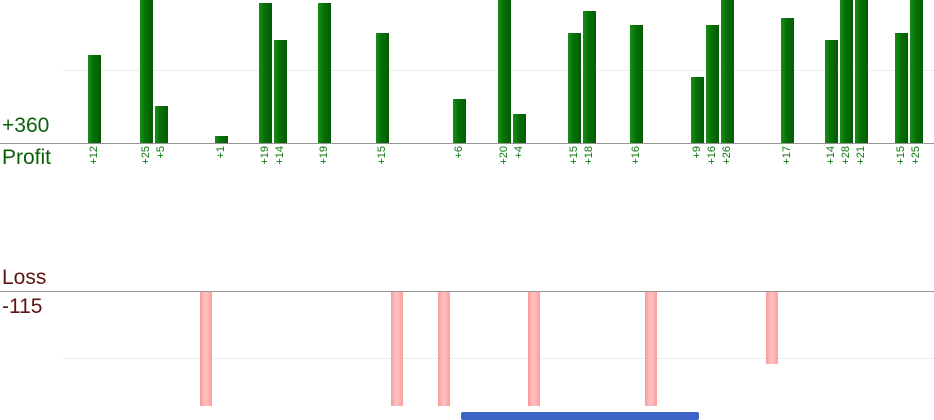 This screenshot has height=420, width=934. I want to click on profit-value-label: +6, so click(459, 152).